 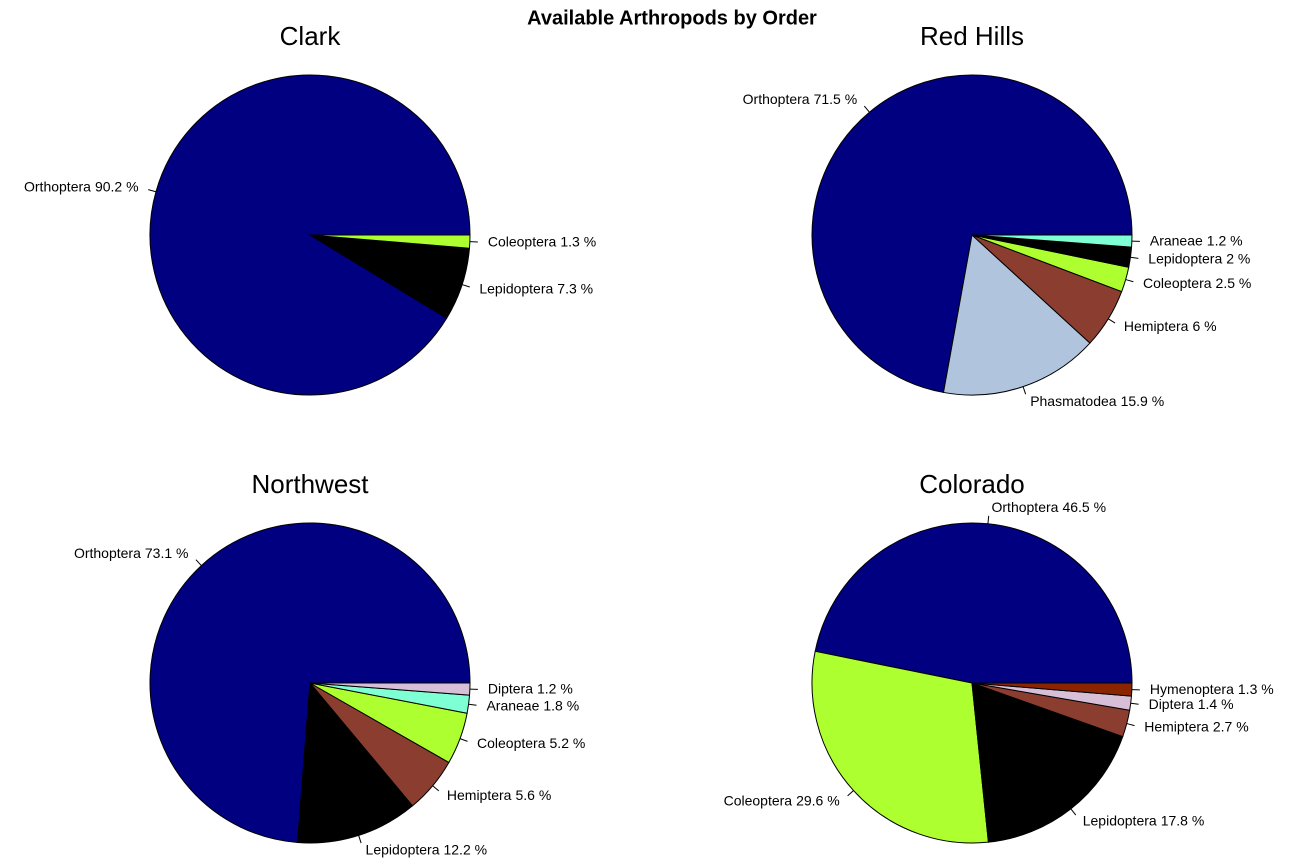 I want to click on slice-value: 90.2 %, so click(x=117, y=186).